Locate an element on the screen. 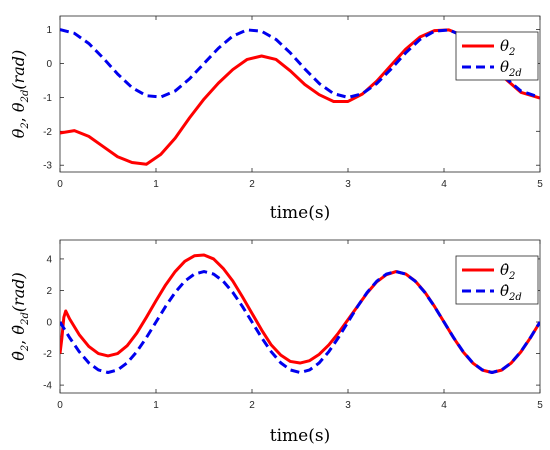 This screenshot has height=450, width=550. y-tick-label: 1 is located at coordinates (49, 30).